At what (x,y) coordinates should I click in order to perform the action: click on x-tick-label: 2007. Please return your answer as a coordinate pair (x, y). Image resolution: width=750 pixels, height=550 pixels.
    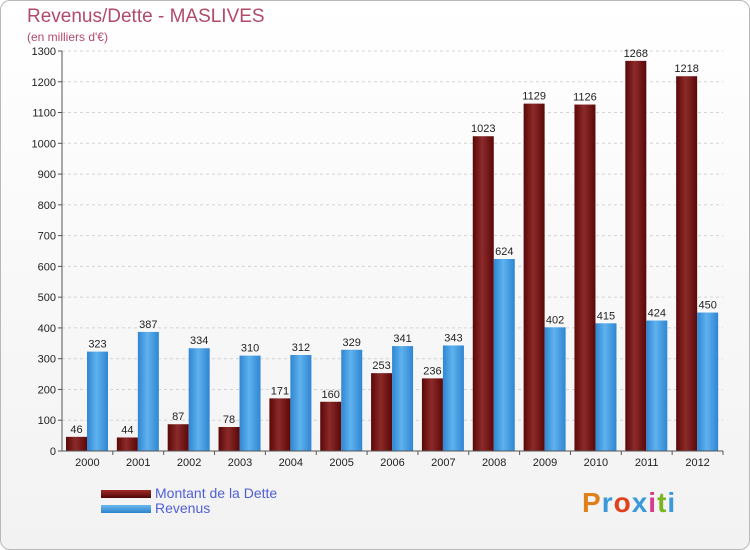
    Looking at the image, I should click on (443, 463).